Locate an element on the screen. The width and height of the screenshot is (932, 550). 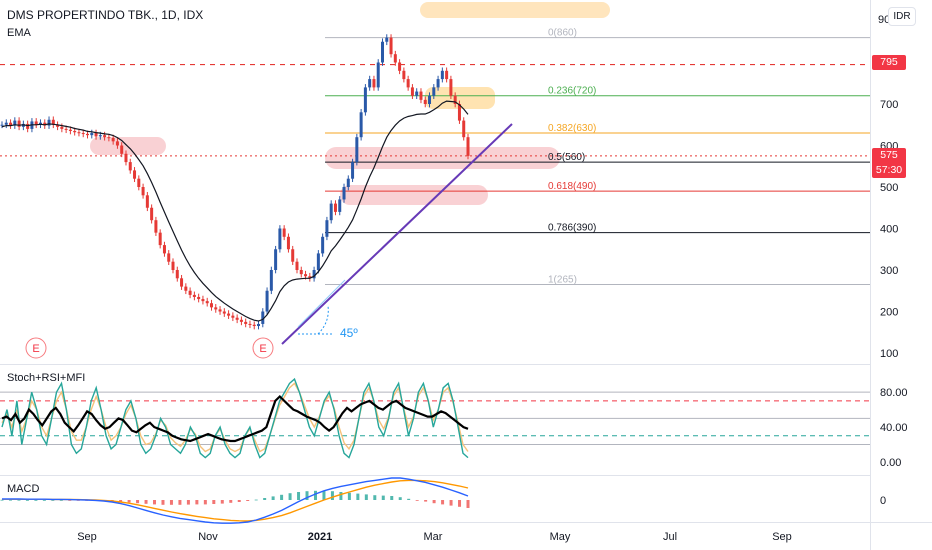
oscillator-levels is located at coordinates (435, 418).